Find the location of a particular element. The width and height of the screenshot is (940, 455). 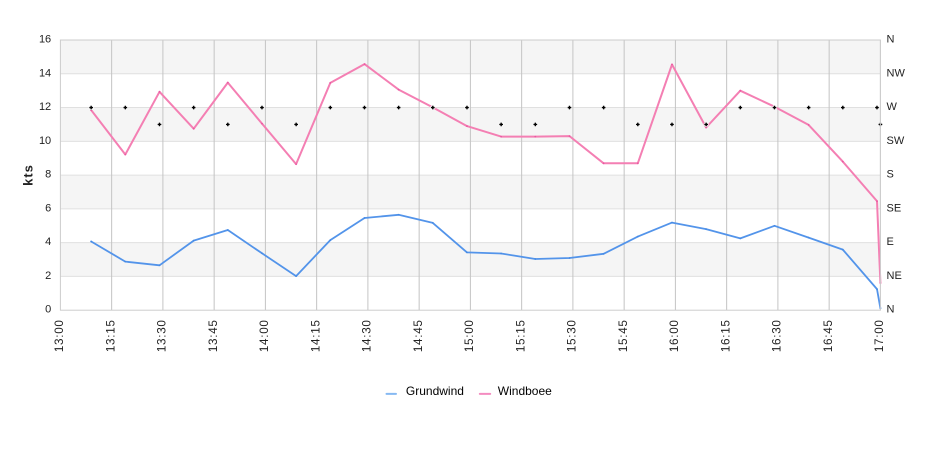

svg-text: SW is located at coordinates (896, 141).